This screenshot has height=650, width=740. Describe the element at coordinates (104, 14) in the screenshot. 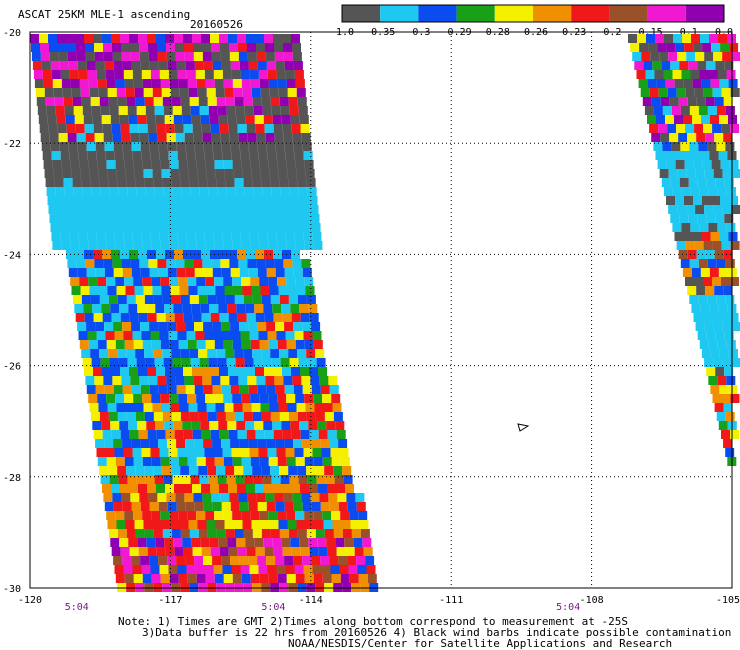

I see `map-title: ASCAT 25KM MLE-1 ascending` at that location.